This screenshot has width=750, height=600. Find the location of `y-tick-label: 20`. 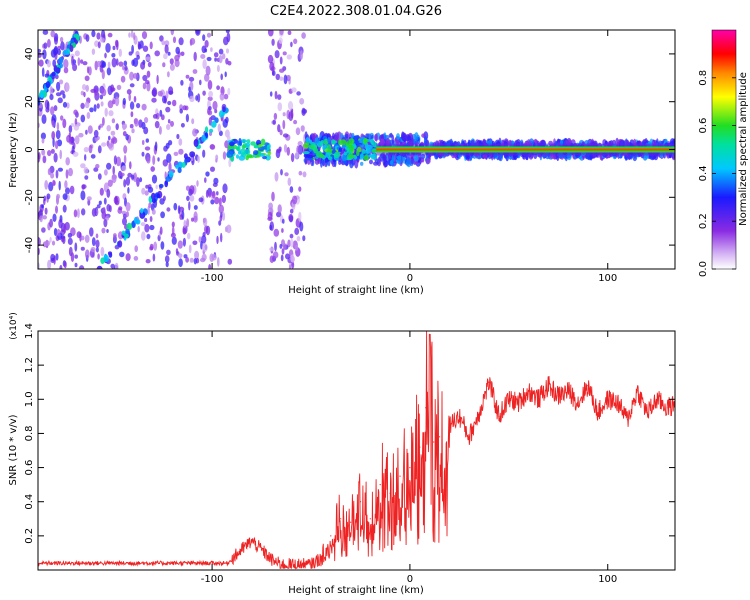

y-tick-label: 20 is located at coordinates (29, 101).